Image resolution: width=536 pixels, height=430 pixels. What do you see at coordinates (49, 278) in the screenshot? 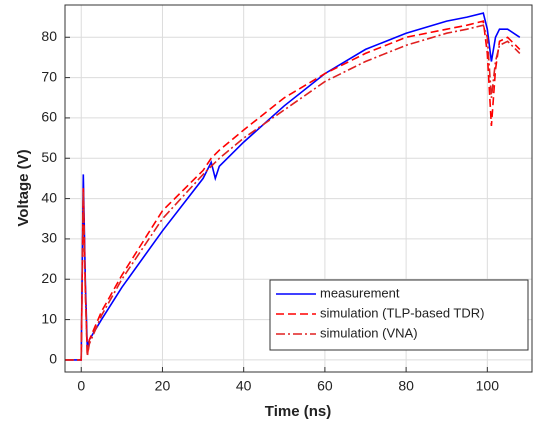
I see `y-tick-label: 20` at bounding box center [49, 278].